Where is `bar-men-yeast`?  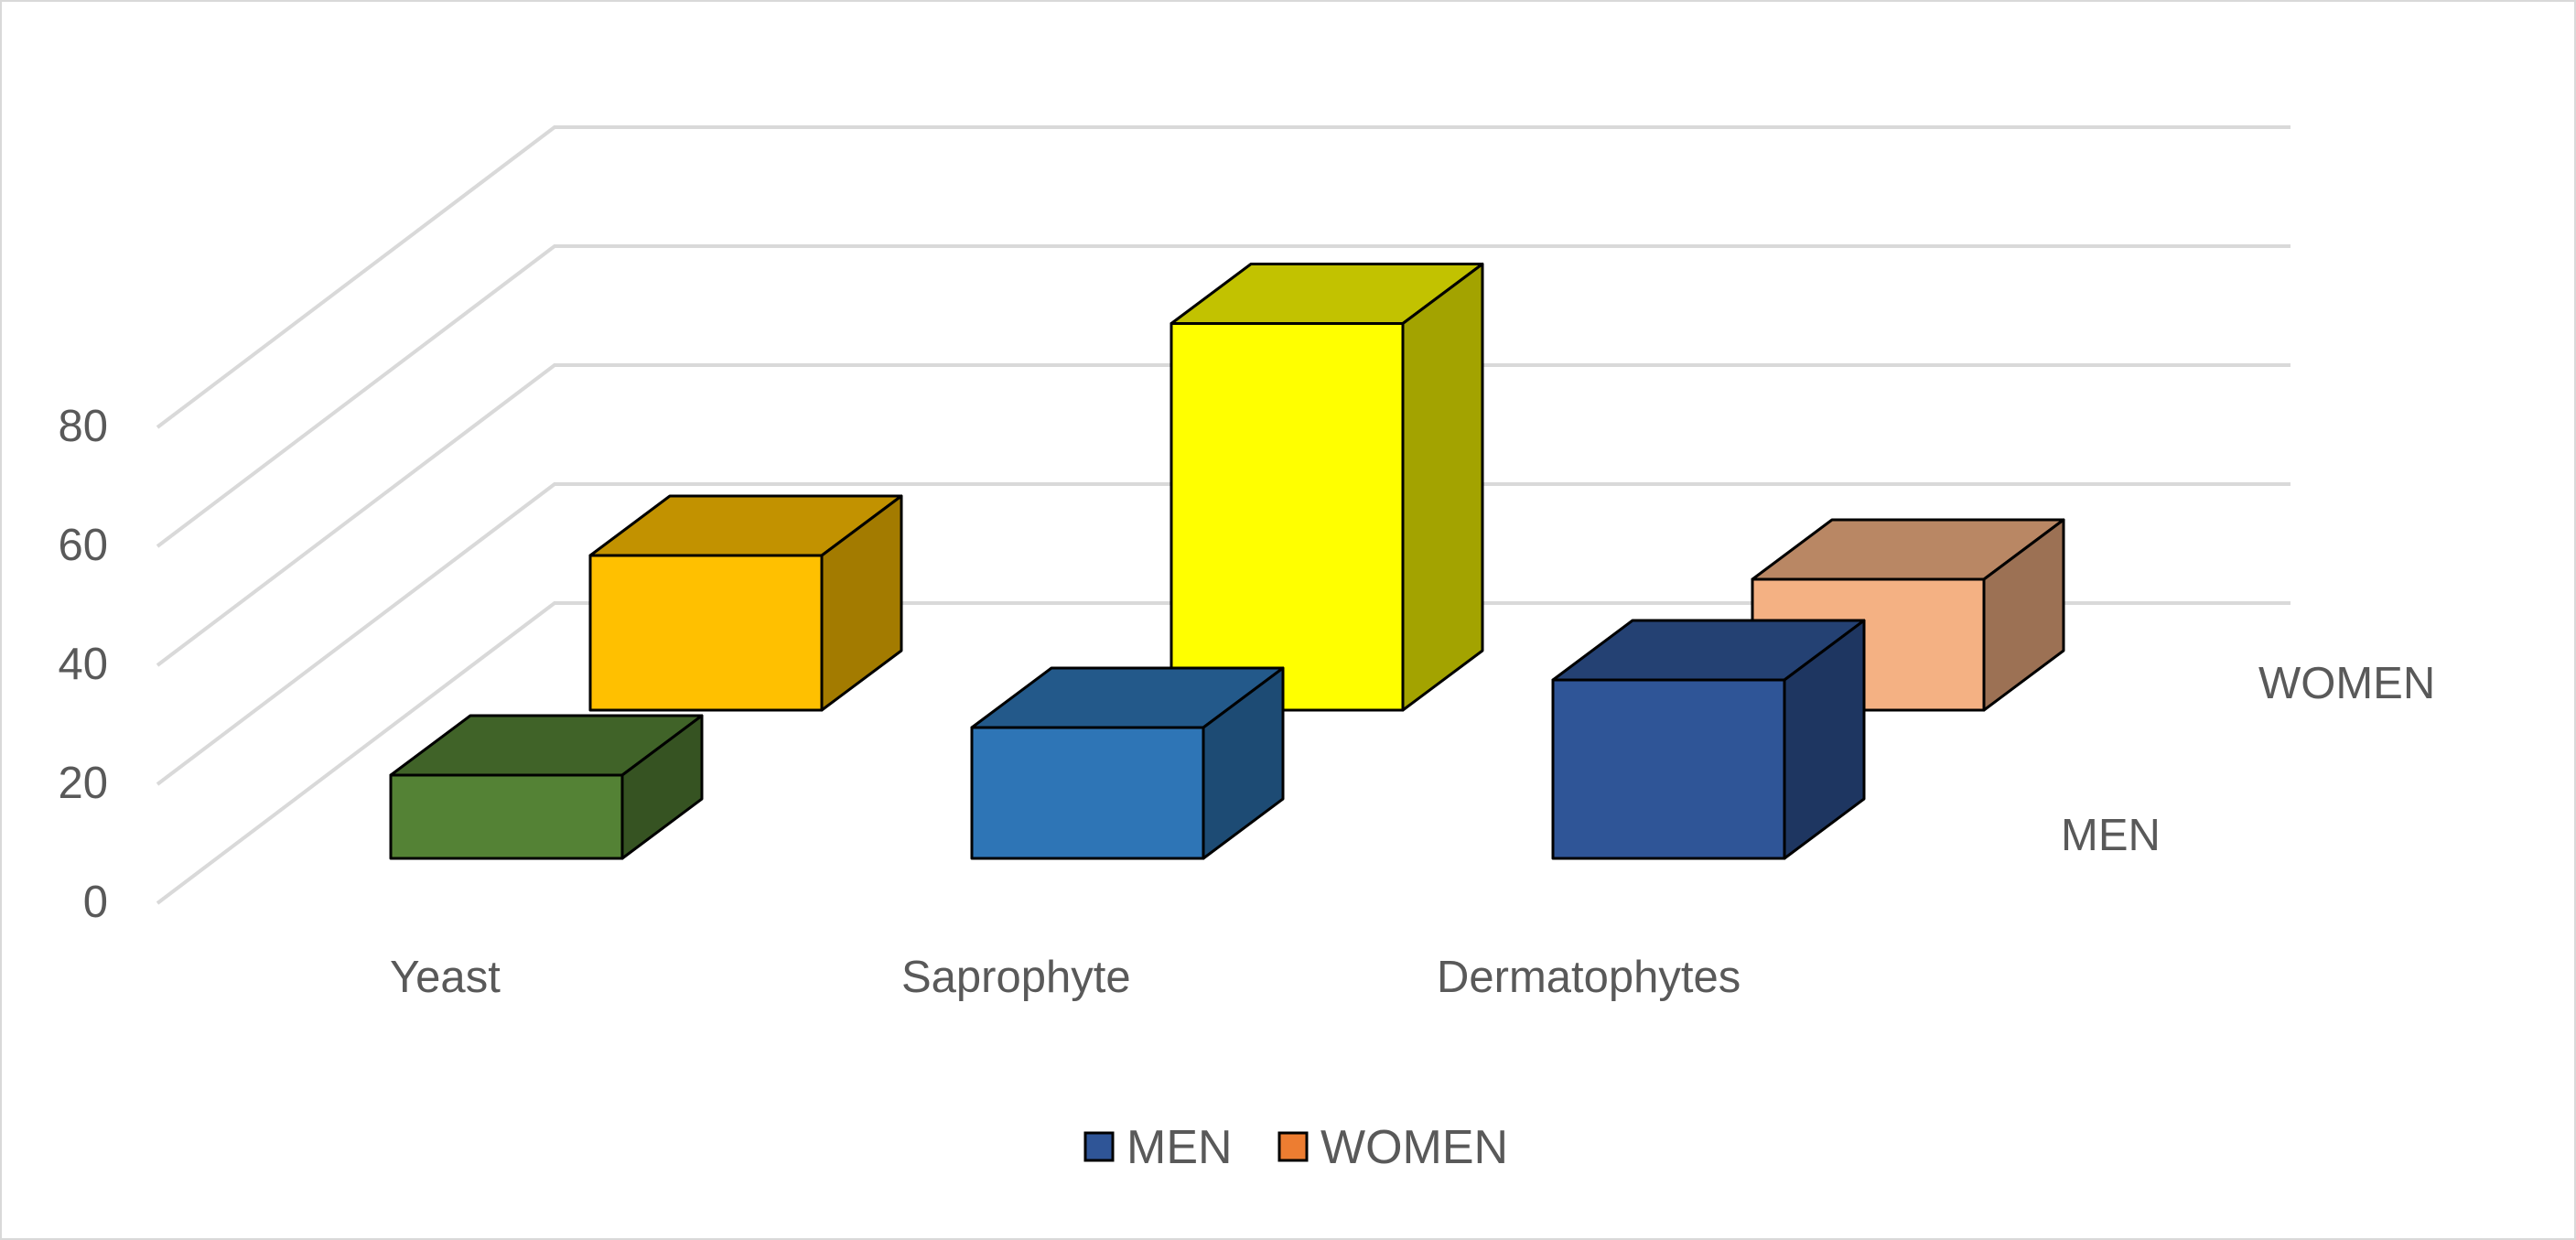 bar-men-yeast is located at coordinates (546, 787).